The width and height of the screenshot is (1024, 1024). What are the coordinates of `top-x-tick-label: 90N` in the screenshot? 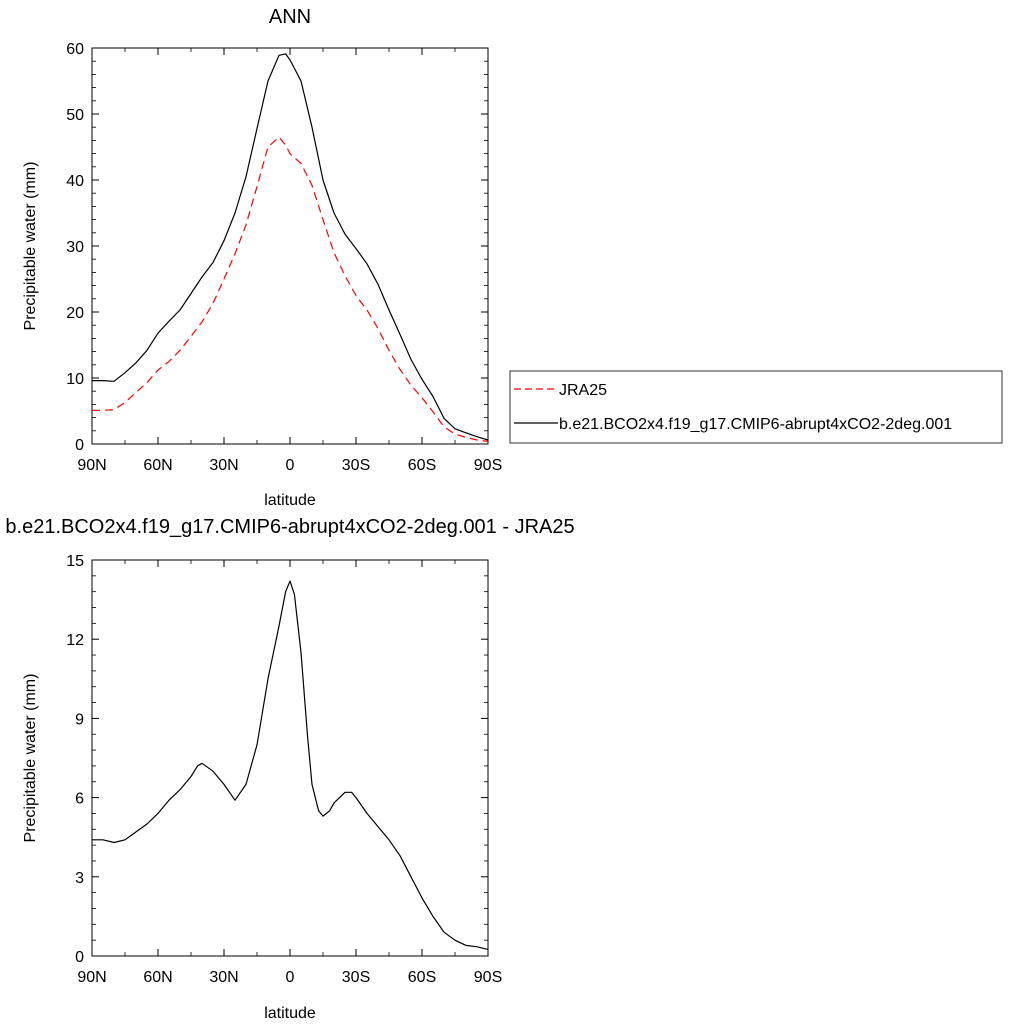 It's located at (91, 465).